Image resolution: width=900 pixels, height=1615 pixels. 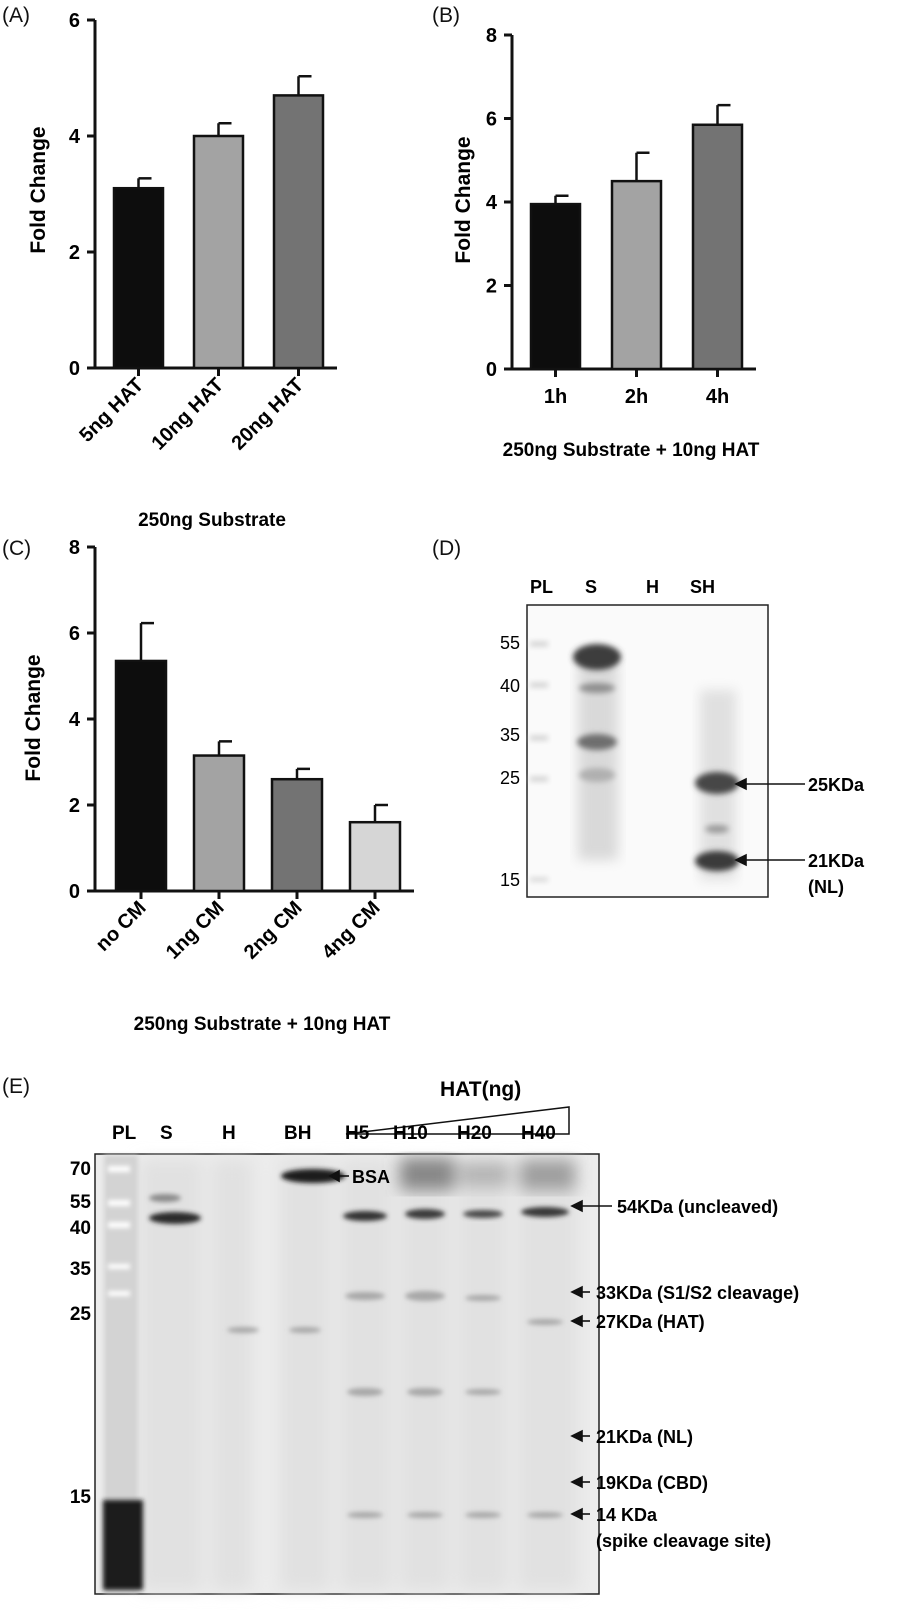 What do you see at coordinates (555, 397) in the screenshot?
I see `chart-b-x-tick-label: 1h` at bounding box center [555, 397].